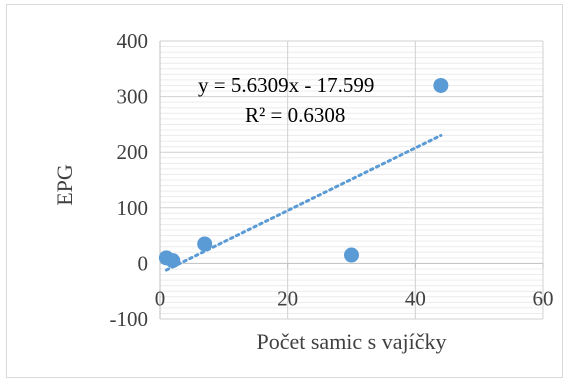  Describe the element at coordinates (543, 298) in the screenshot. I see `x-tick-label: 60` at that location.